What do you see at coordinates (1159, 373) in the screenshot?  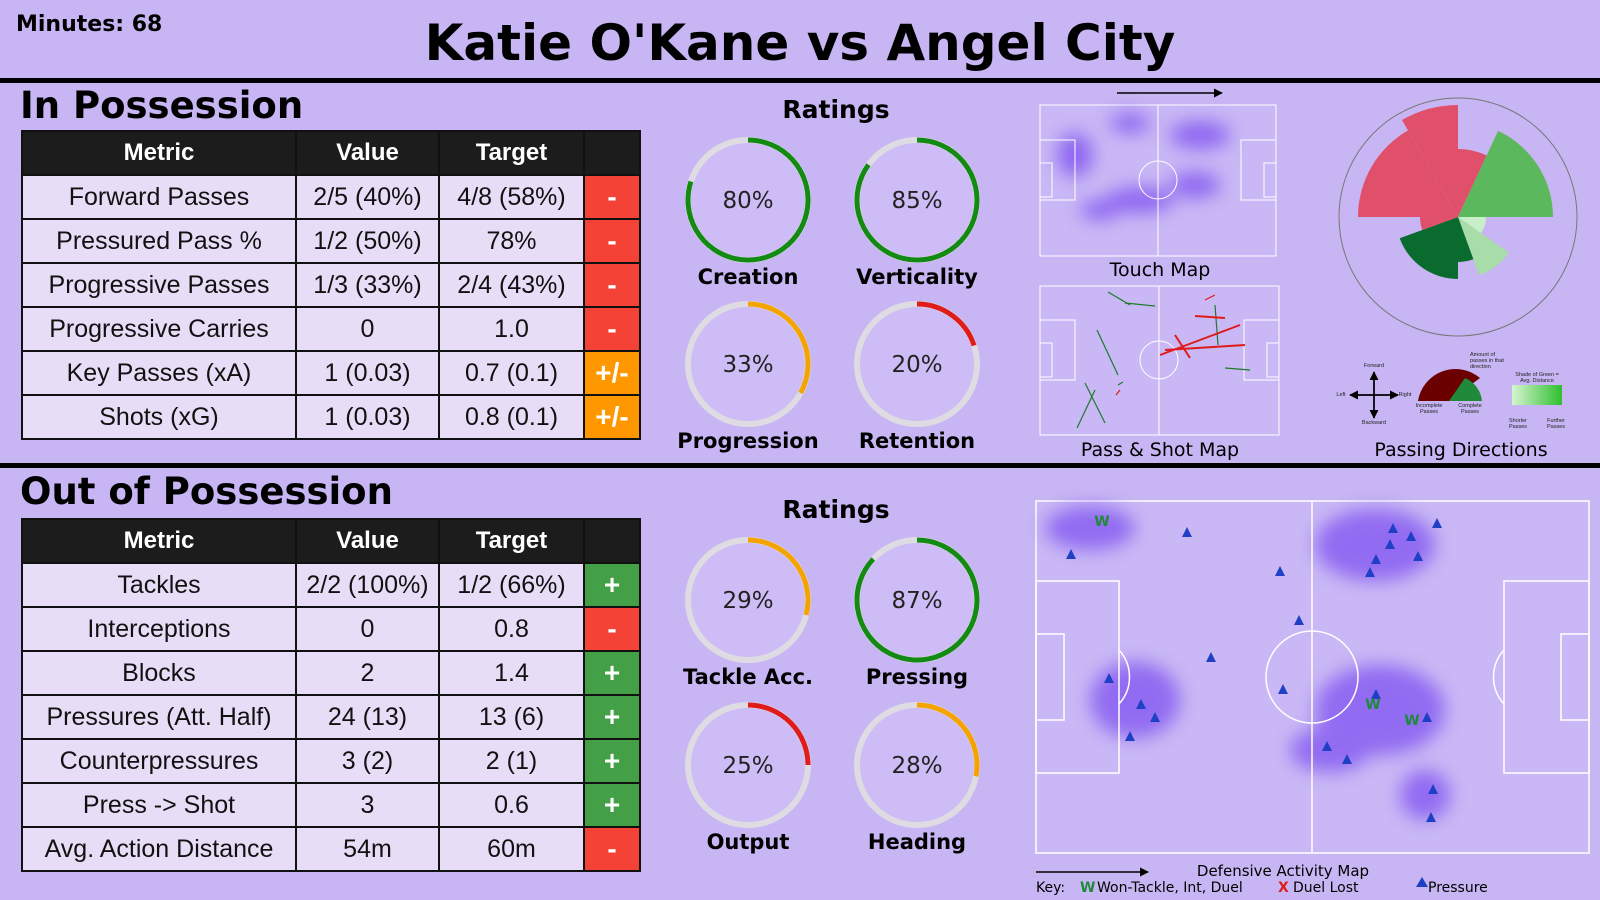 I see `pass-map: Pass & Shot Map` at bounding box center [1159, 373].